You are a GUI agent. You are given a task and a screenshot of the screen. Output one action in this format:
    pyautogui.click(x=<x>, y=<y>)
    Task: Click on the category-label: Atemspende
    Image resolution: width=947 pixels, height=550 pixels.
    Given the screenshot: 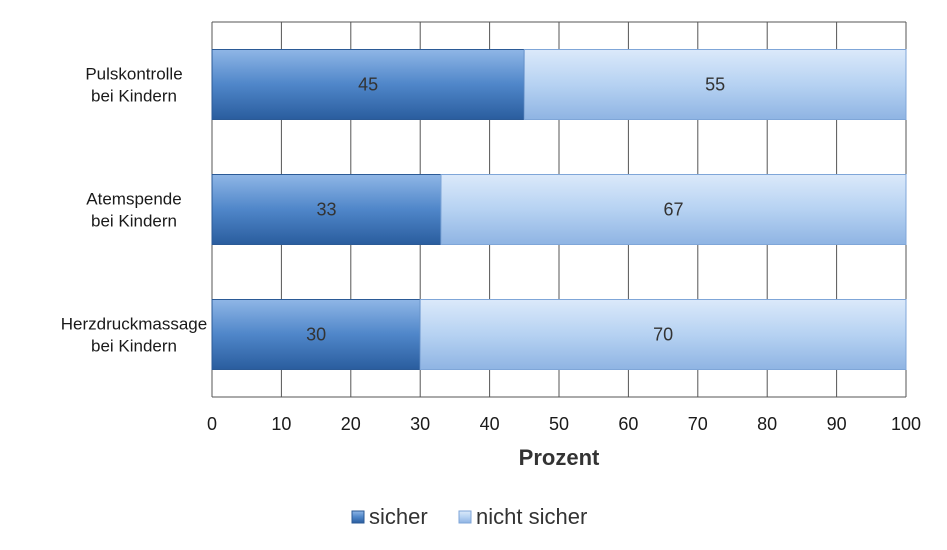 What is the action you would take?
    pyautogui.click(x=133, y=199)
    